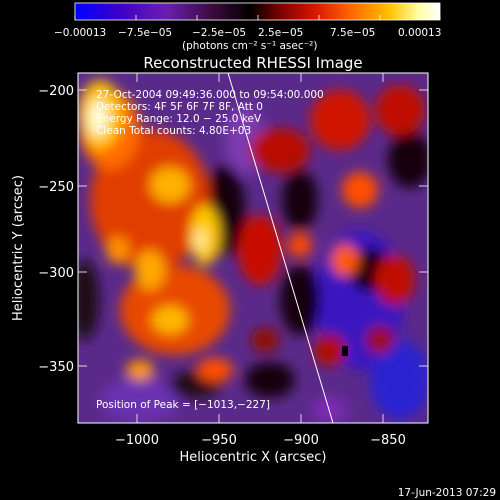  Describe the element at coordinates (280, 248) in the screenshot. I see `limb-line` at that location.